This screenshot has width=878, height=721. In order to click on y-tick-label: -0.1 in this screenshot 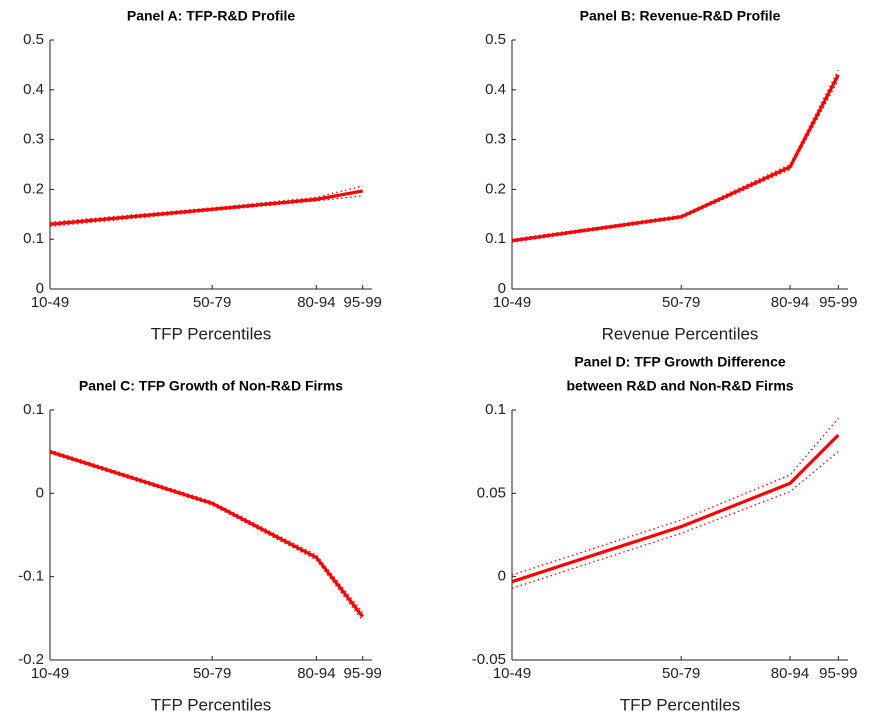, I will do `click(31, 576)`.